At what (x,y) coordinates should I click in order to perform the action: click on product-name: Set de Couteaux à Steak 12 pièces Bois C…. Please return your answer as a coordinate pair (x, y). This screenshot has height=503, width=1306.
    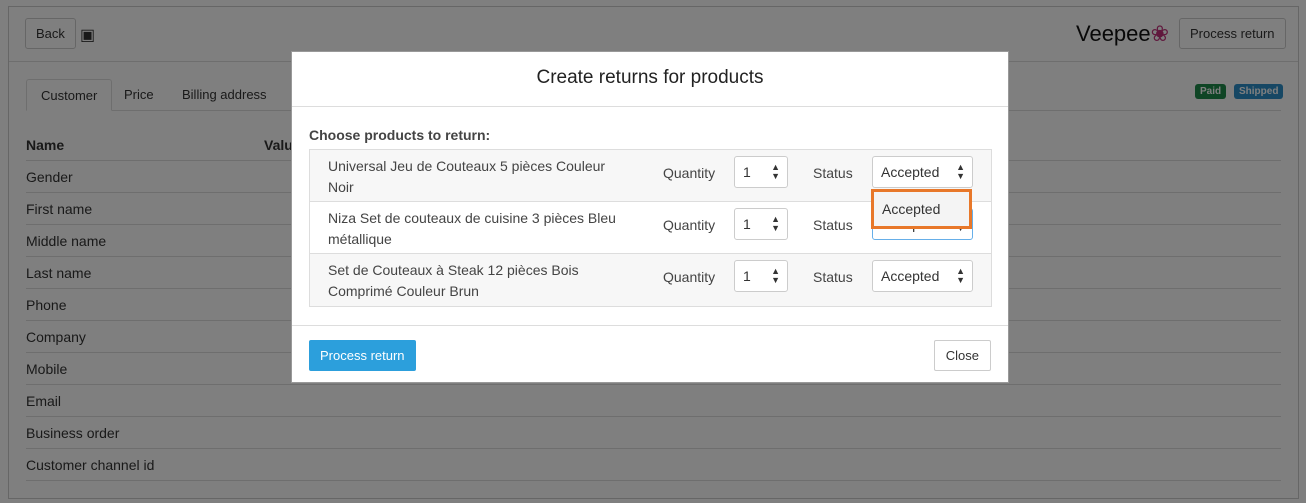
    Looking at the image, I should click on (453, 280).